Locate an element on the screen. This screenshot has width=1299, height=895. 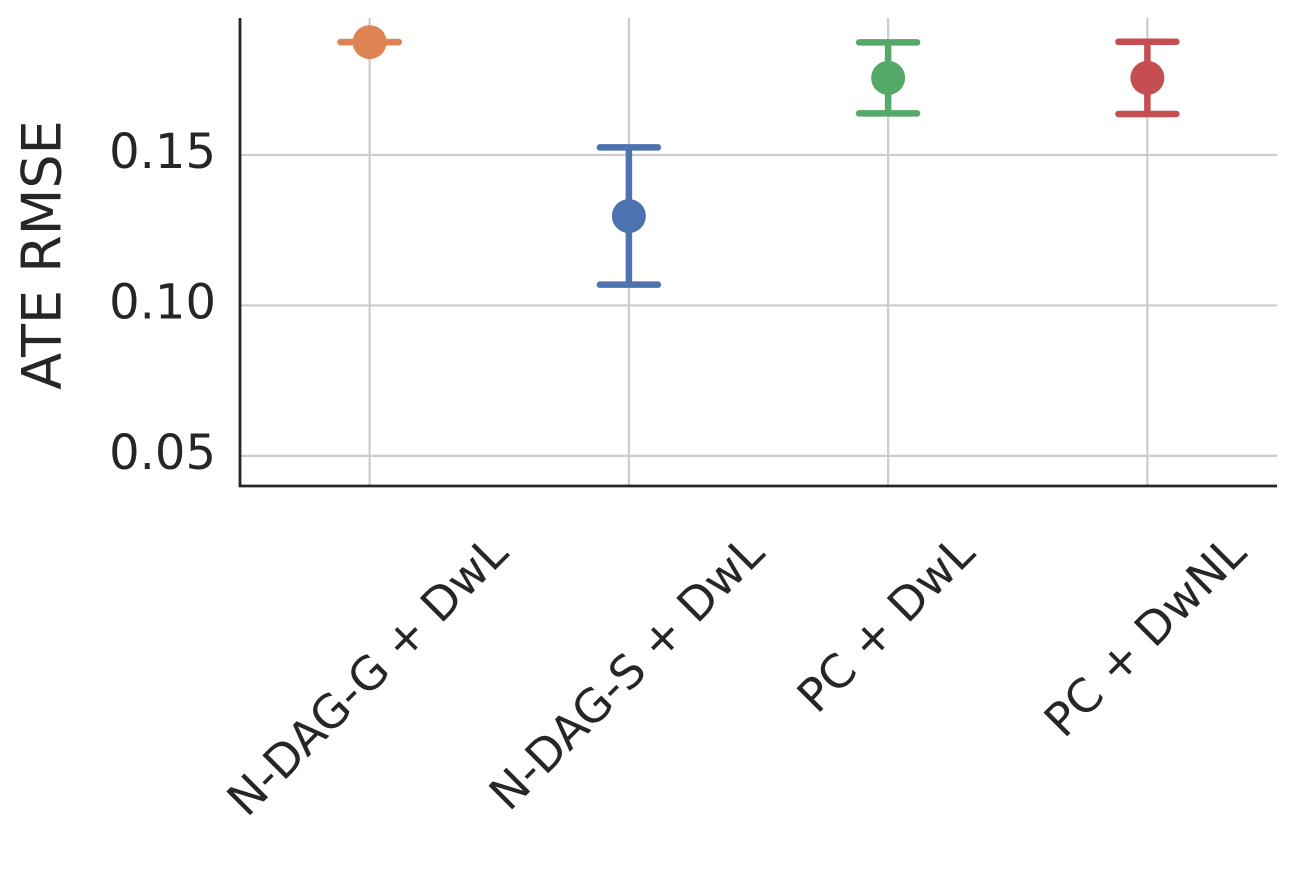
x-tick-label: N-DAG-S + DwL is located at coordinates (627, 672).